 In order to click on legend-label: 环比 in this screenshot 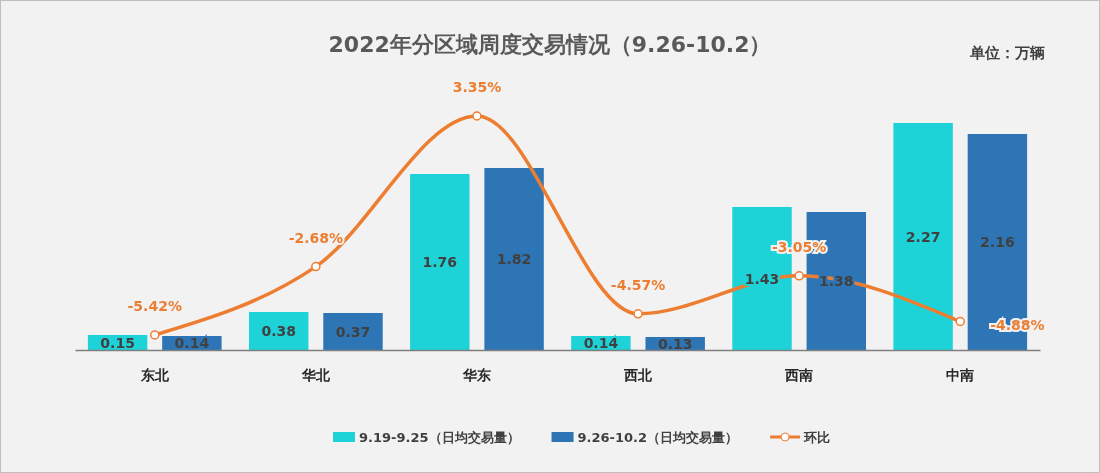, I will do `click(817, 437)`.